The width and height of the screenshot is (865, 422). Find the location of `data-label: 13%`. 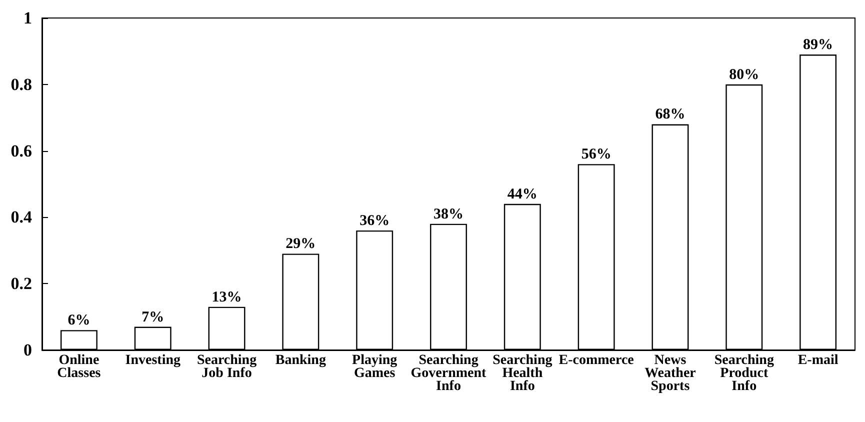

data-label: 13% is located at coordinates (227, 297).